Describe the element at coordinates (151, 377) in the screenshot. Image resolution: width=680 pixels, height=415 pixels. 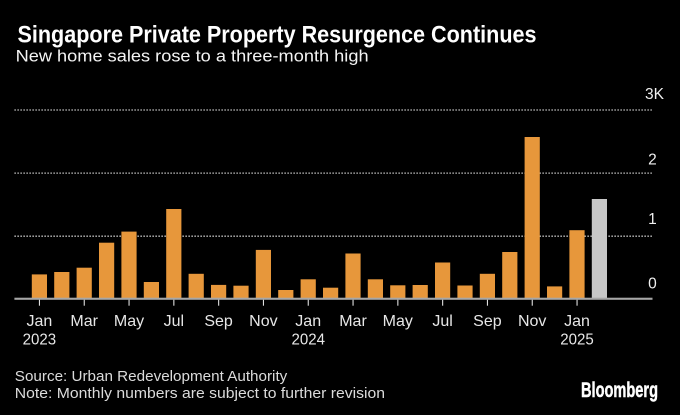
I see `svg-text:Source: Urban Redevelopment Au: Source: Urban Redevelopment Authority` at that location.